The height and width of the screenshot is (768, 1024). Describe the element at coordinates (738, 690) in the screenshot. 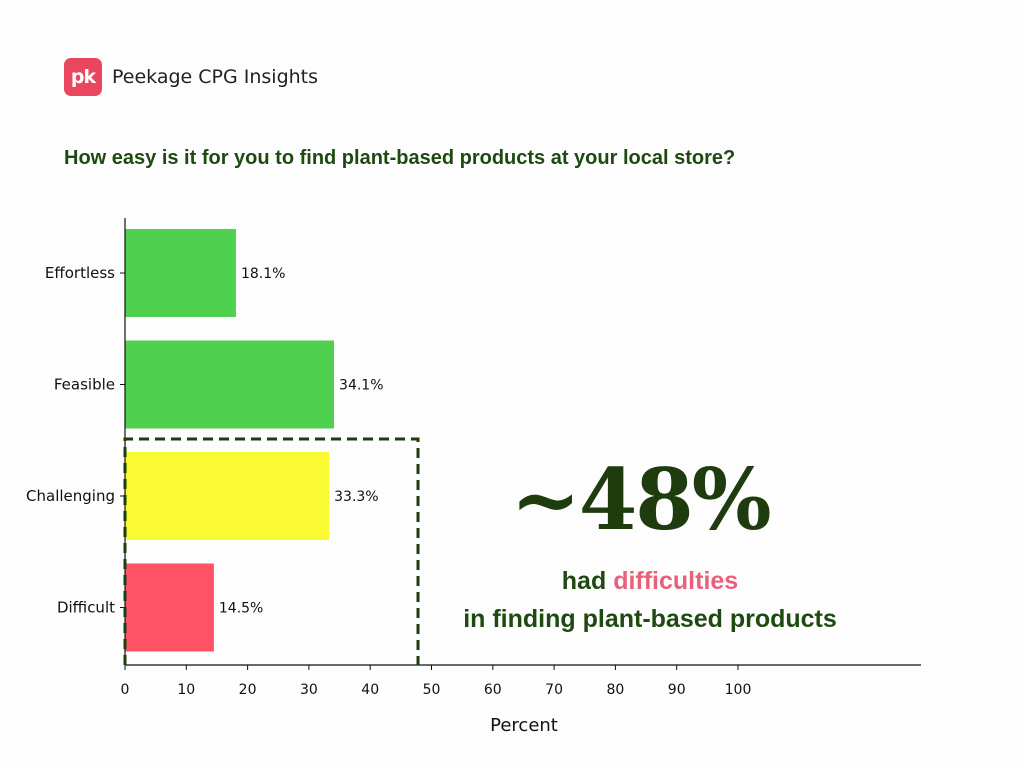

I see `x-tick-label: 100` at that location.